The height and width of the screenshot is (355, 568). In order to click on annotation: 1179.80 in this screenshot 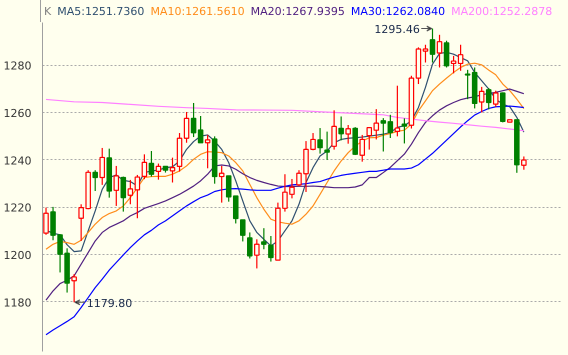, I will do `click(109, 303)`.